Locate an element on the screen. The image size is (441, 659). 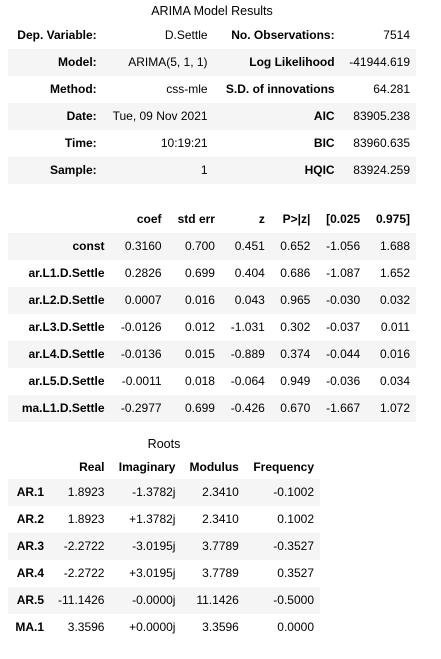
summary-label: No. Observations: is located at coordinates (283, 35).